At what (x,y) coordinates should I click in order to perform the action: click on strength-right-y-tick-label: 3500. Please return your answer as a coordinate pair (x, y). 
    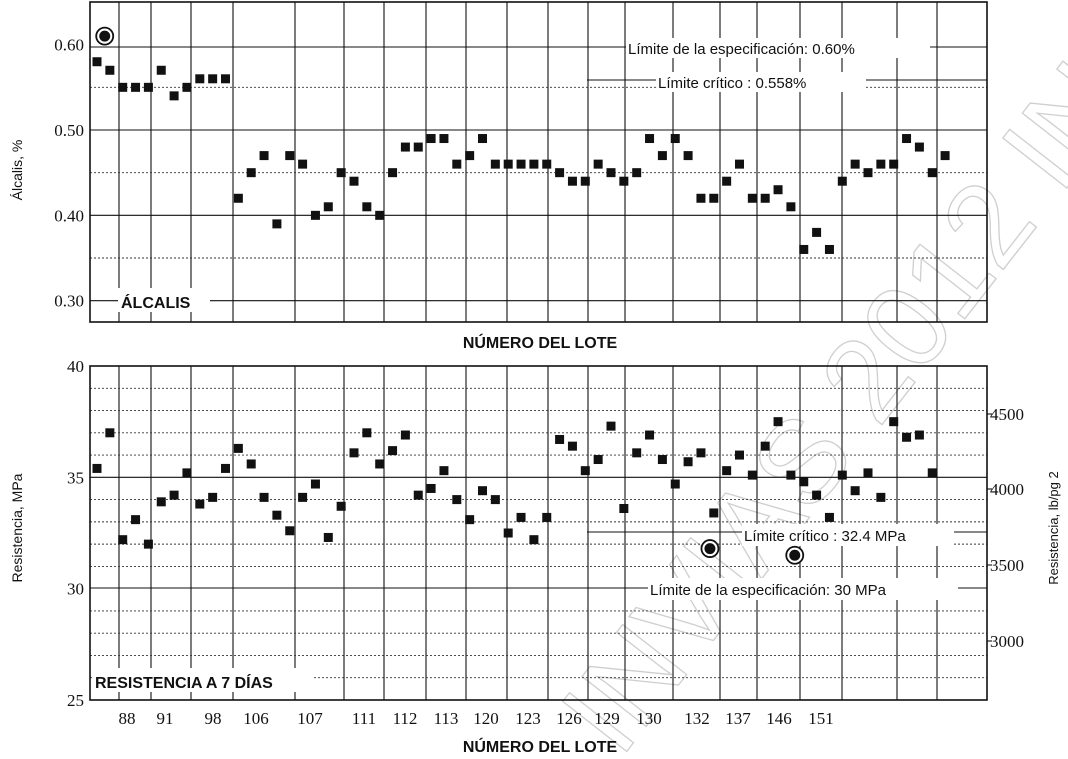
    Looking at the image, I should click on (1007, 565).